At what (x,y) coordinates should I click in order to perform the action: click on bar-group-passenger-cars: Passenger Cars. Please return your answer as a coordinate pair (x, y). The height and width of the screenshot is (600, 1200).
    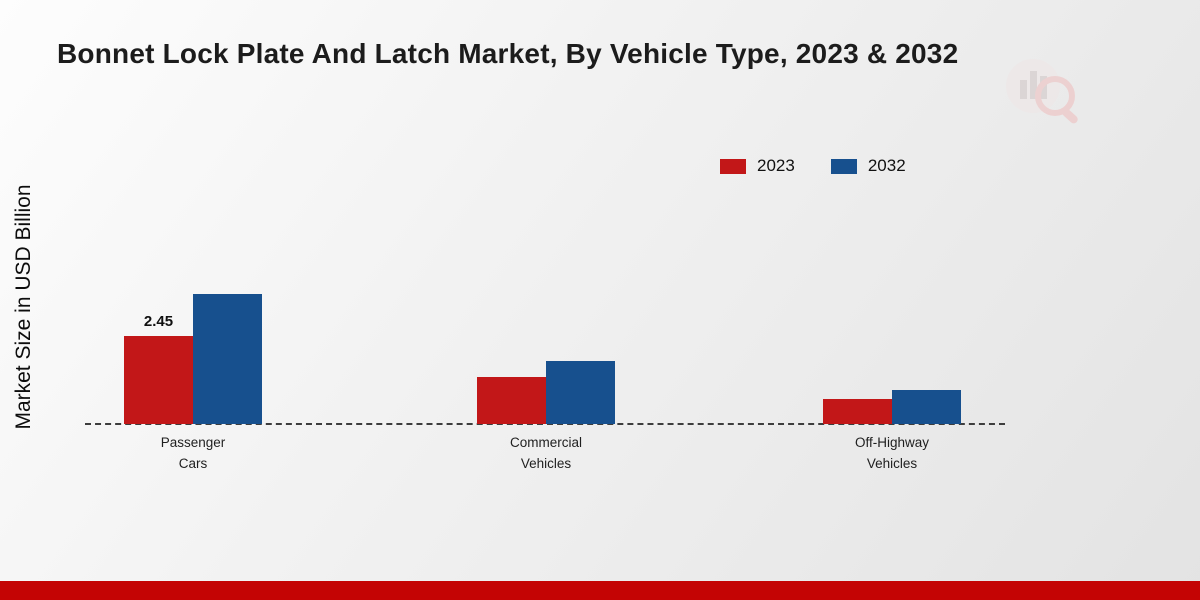
    Looking at the image, I should click on (193, 382).